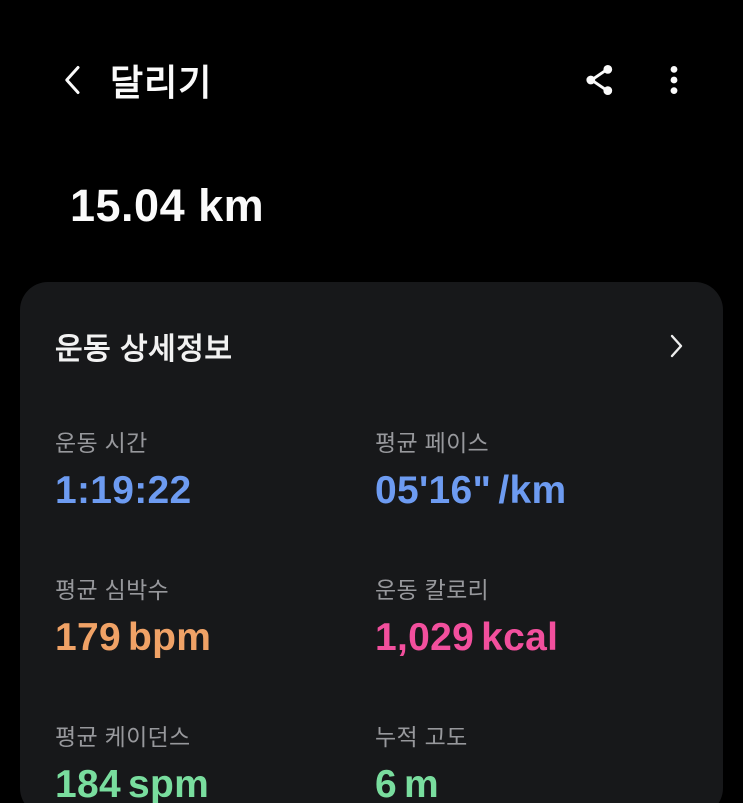 The image size is (743, 803). What do you see at coordinates (101, 443) in the screenshot?
I see `stat-label: 운동 시간` at bounding box center [101, 443].